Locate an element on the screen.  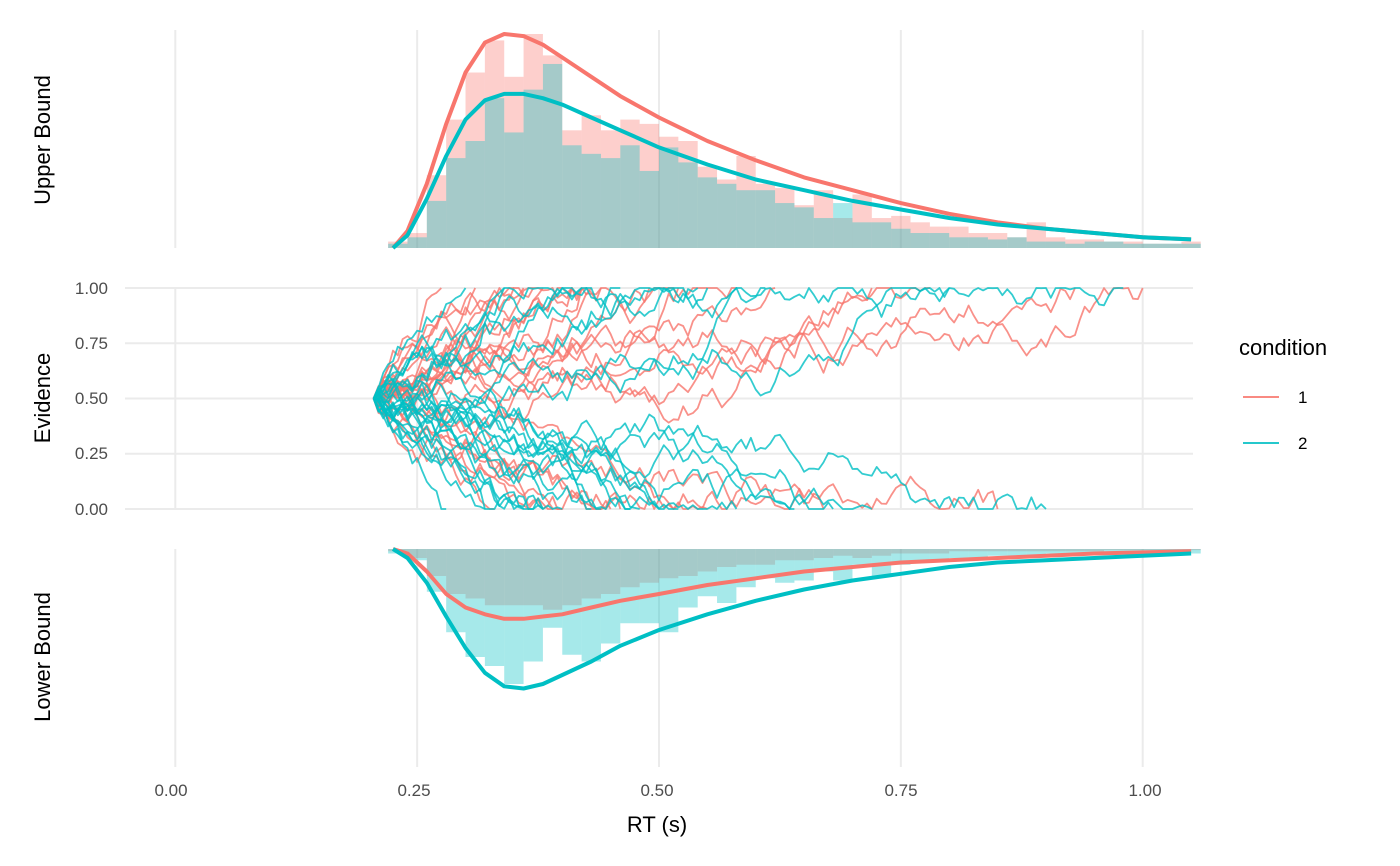
legend-label-2: 2 is located at coordinates (1302, 443).